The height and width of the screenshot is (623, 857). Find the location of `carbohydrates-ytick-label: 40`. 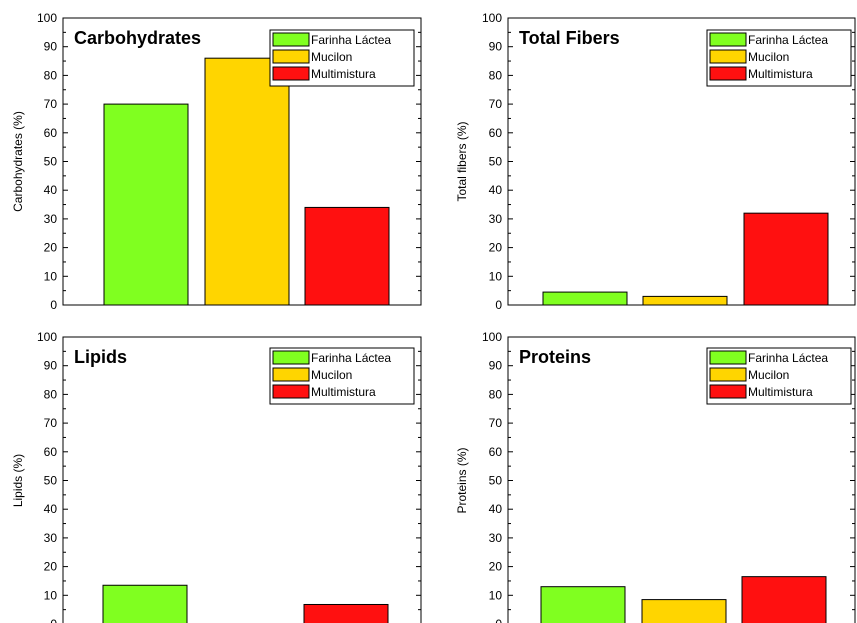

carbohydrates-ytick-label: 40 is located at coordinates (51, 190).